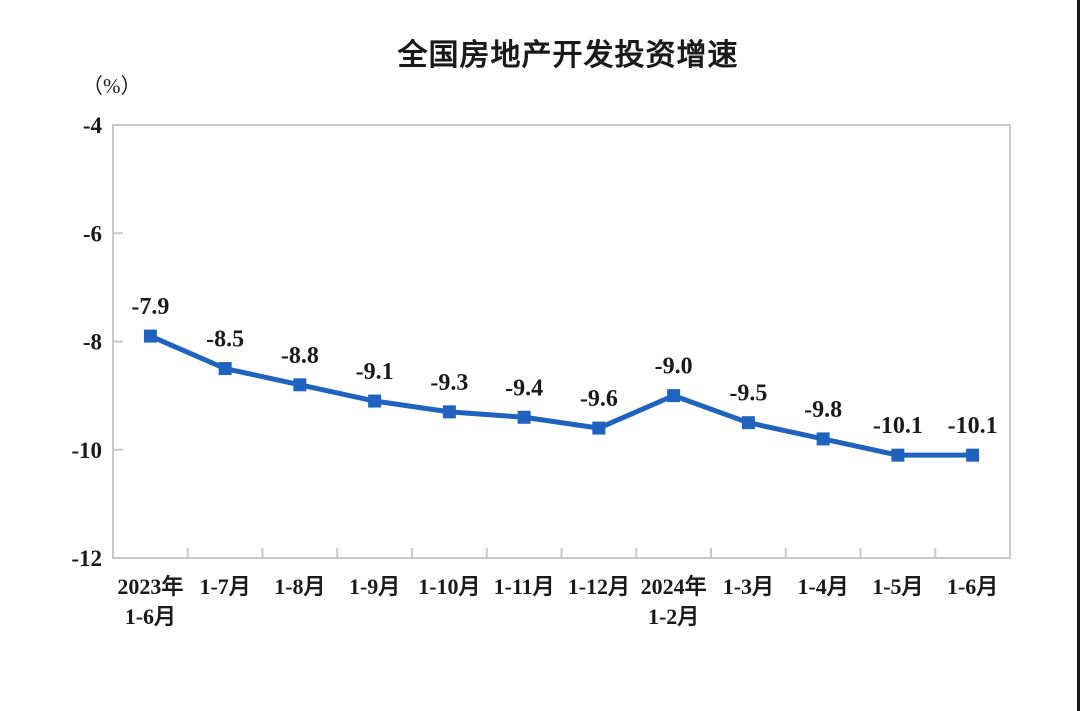 The width and height of the screenshot is (1080, 711). Describe the element at coordinates (92, 233) in the screenshot. I see `y-axis-tick-label: -6` at that location.